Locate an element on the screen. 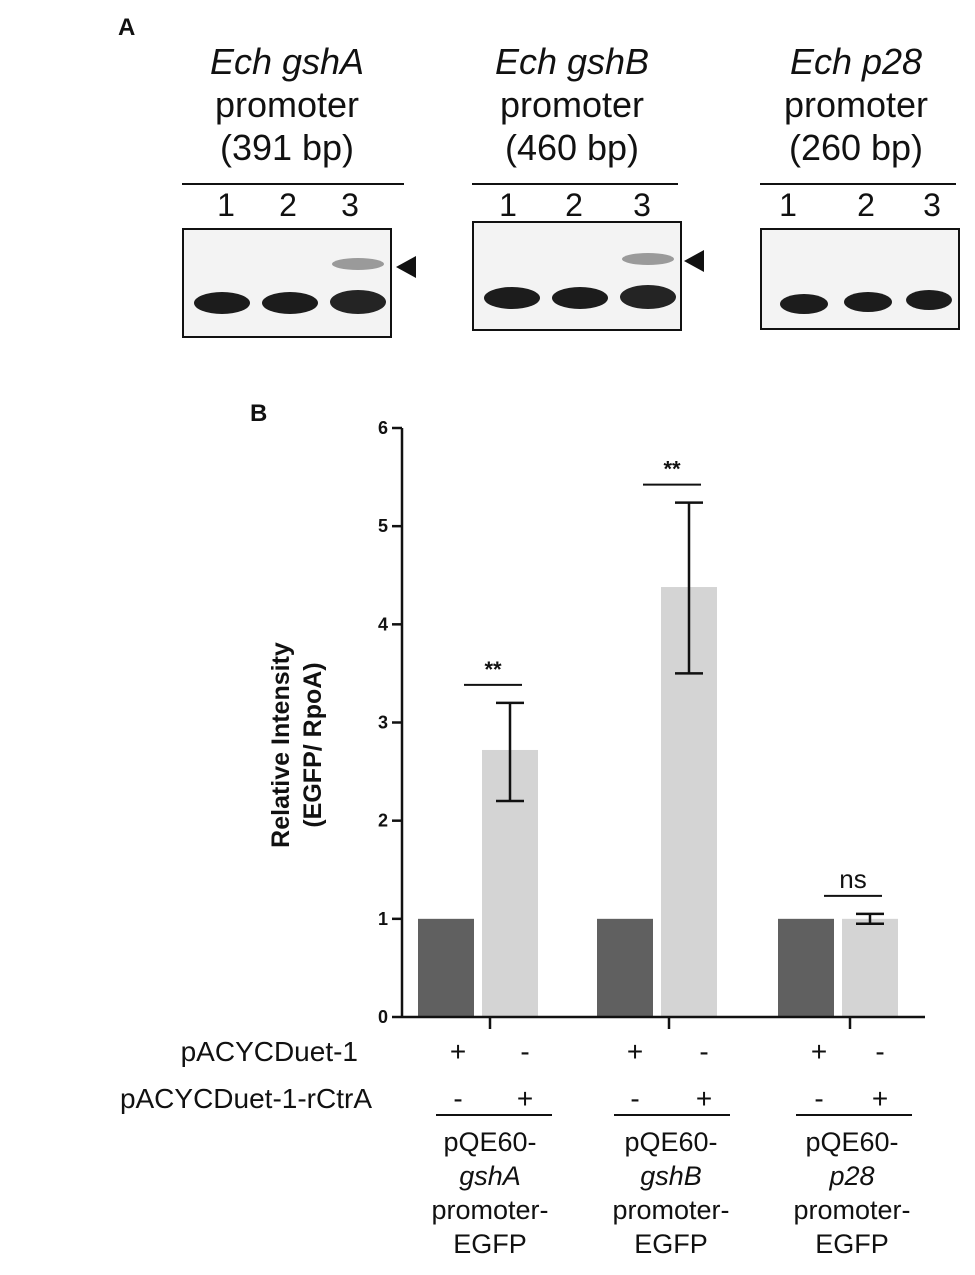 This screenshot has height=1275, width=975. gel-gshb-image is located at coordinates (577, 276).